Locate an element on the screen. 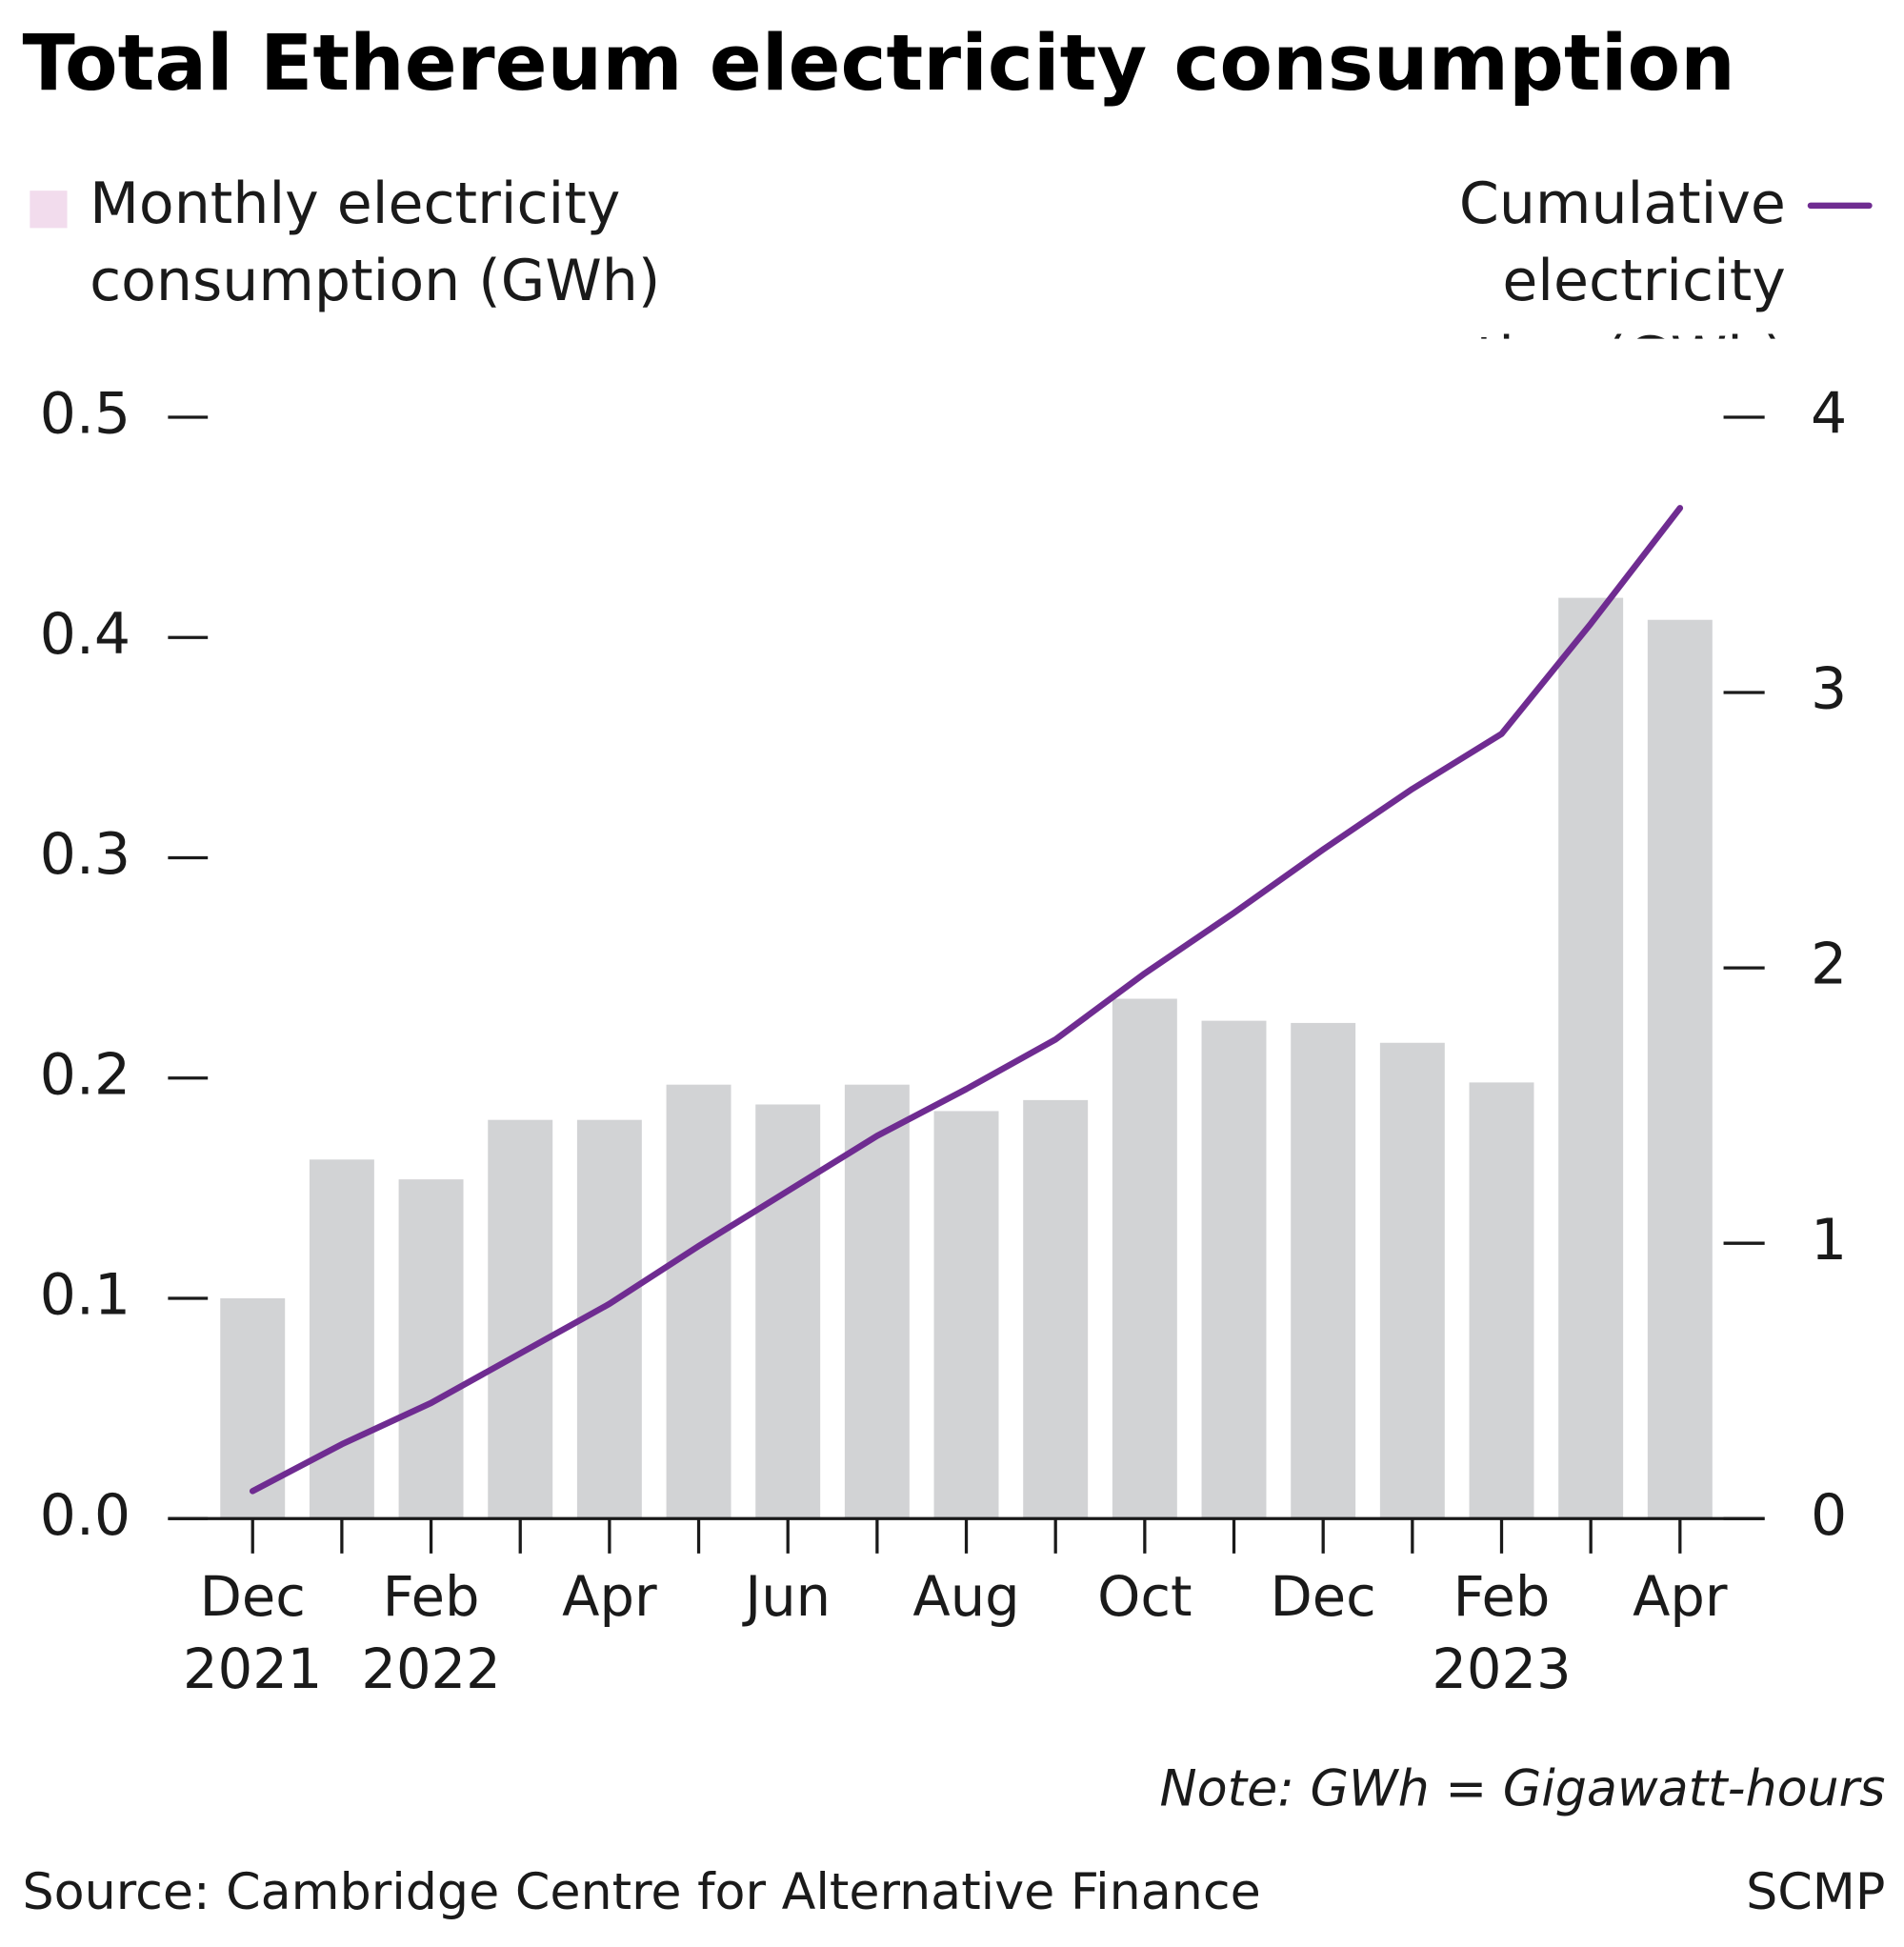 The width and height of the screenshot is (1904, 1947). y-tick-label: 0.3 is located at coordinates (85, 854).